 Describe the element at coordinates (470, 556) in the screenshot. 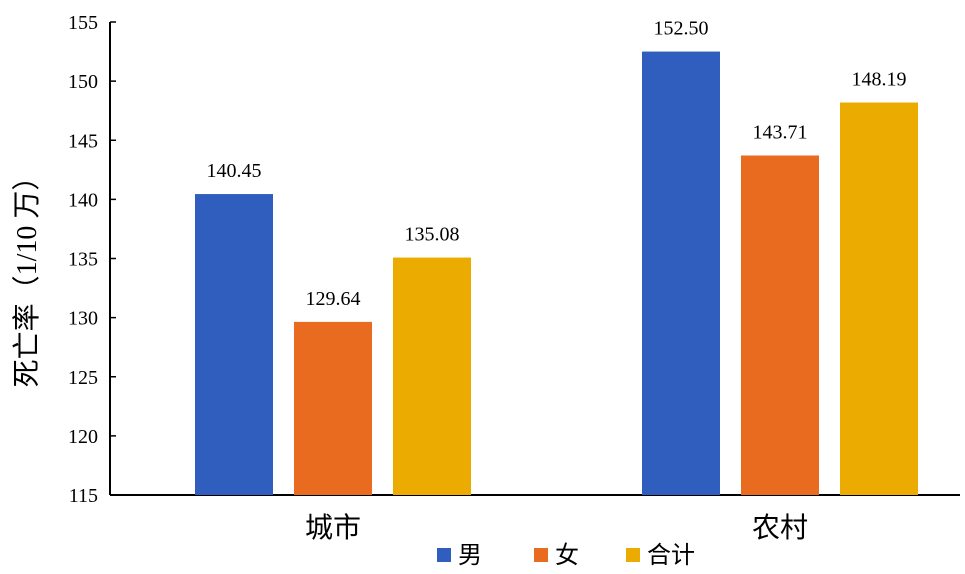

I see `legend-label: 男` at that location.